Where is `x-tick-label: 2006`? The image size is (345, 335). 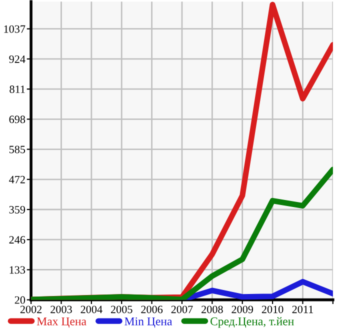 x-tick-label: 2006 is located at coordinates (152, 310).